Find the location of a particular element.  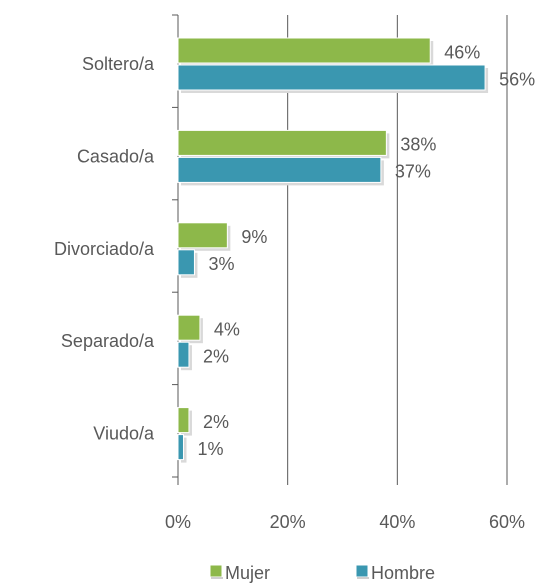

y-tick-label: Separado/a is located at coordinates (108, 341).